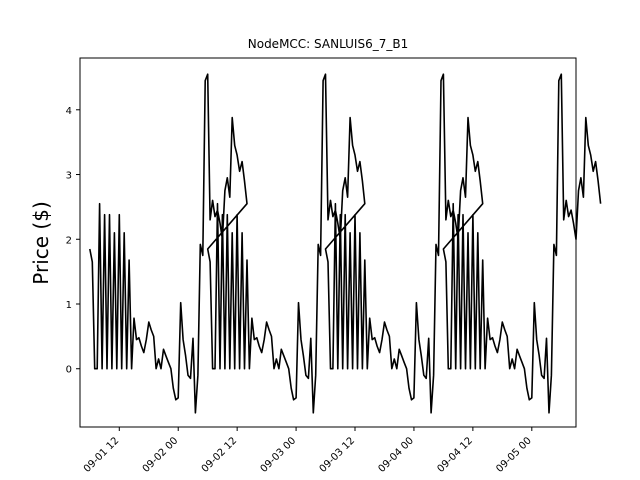  Describe the element at coordinates (279, 455) in the screenshot. I see `x-tick-label: 09-03 00` at that location.